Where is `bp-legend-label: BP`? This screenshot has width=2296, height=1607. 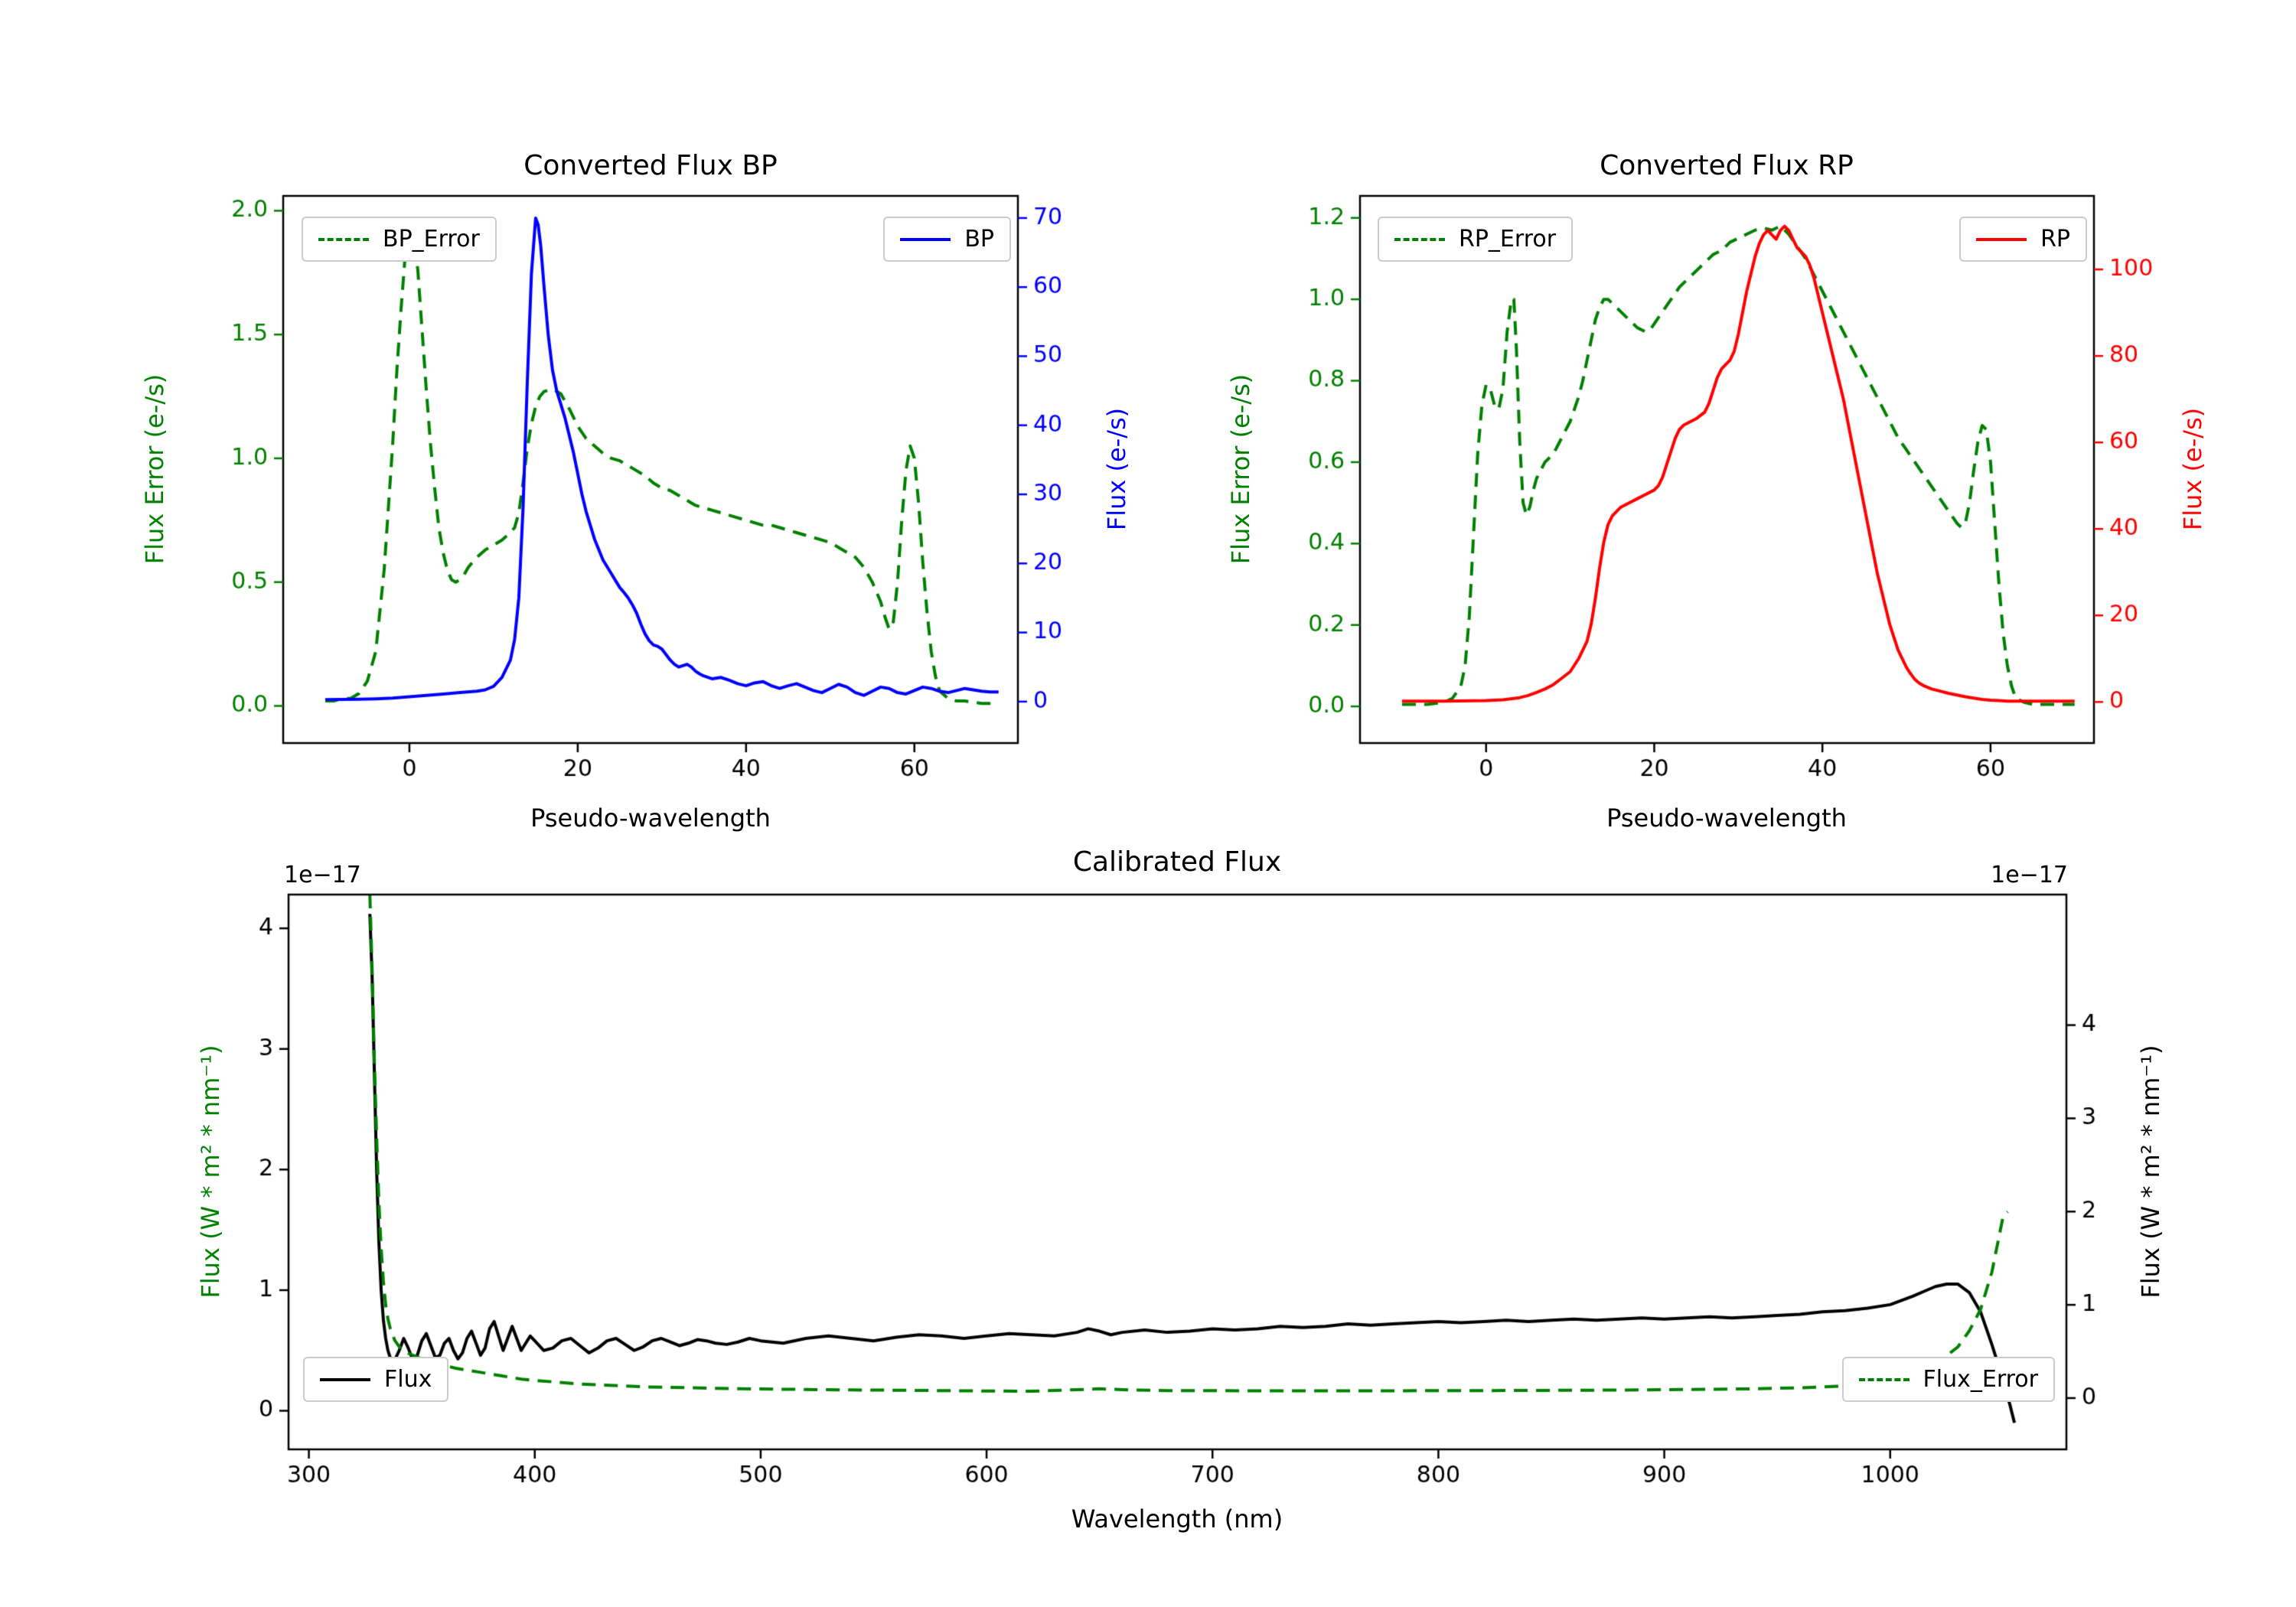
bp-legend-label: BP is located at coordinates (979, 239).